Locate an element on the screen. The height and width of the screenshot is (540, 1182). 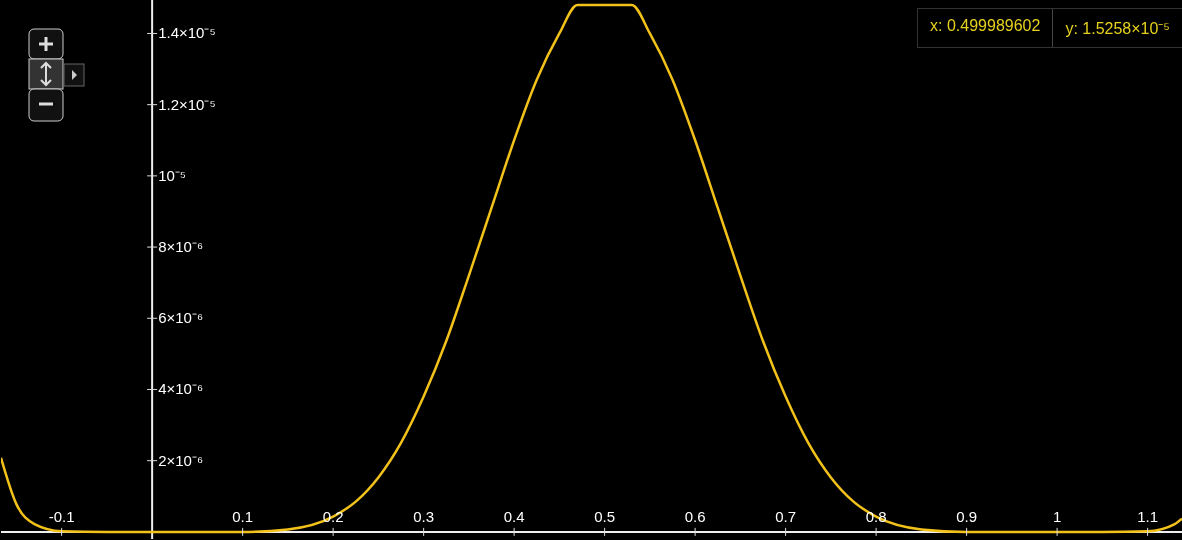
x-tick-label: -0.1 is located at coordinates (61, 516).